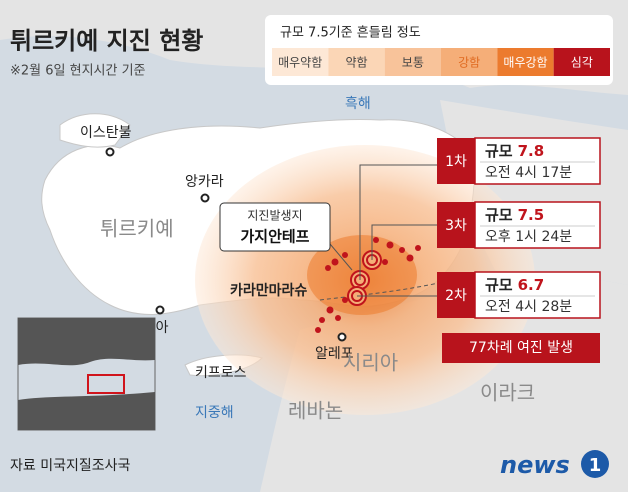 This screenshot has width=628, height=496. Describe the element at coordinates (315, 411) in the screenshot. I see `country-label: 레바논` at that location.